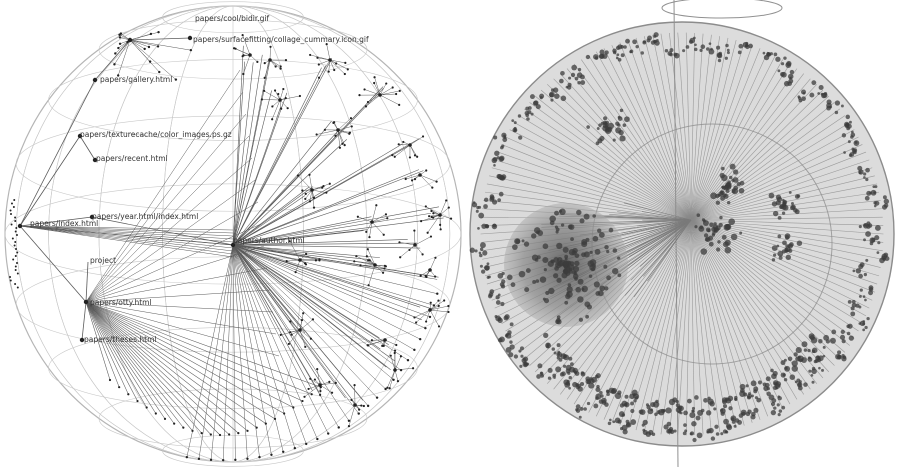 The image size is (901, 467). What do you see at coordinates (87, 148) in the screenshot?
I see `tree-edge` at bounding box center [87, 148].